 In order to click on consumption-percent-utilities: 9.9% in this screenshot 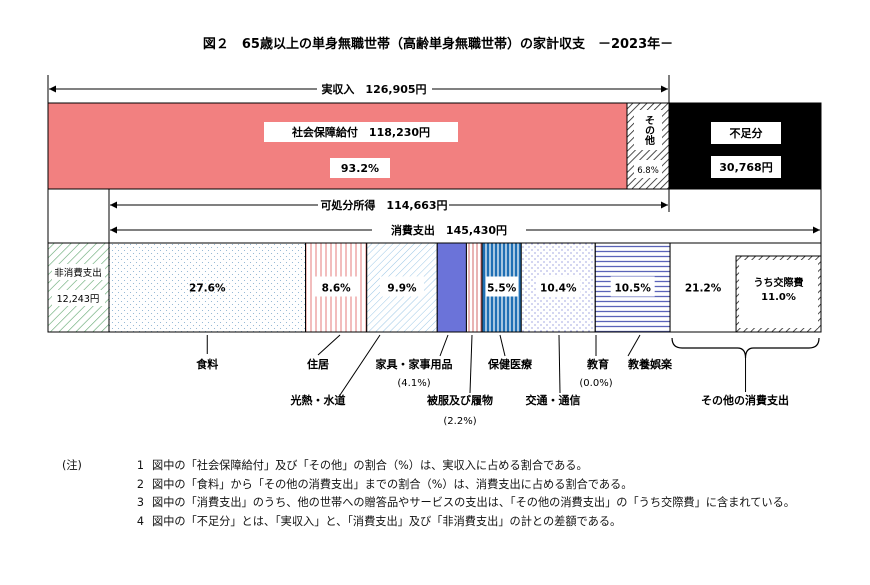, I will do `click(402, 289)`.